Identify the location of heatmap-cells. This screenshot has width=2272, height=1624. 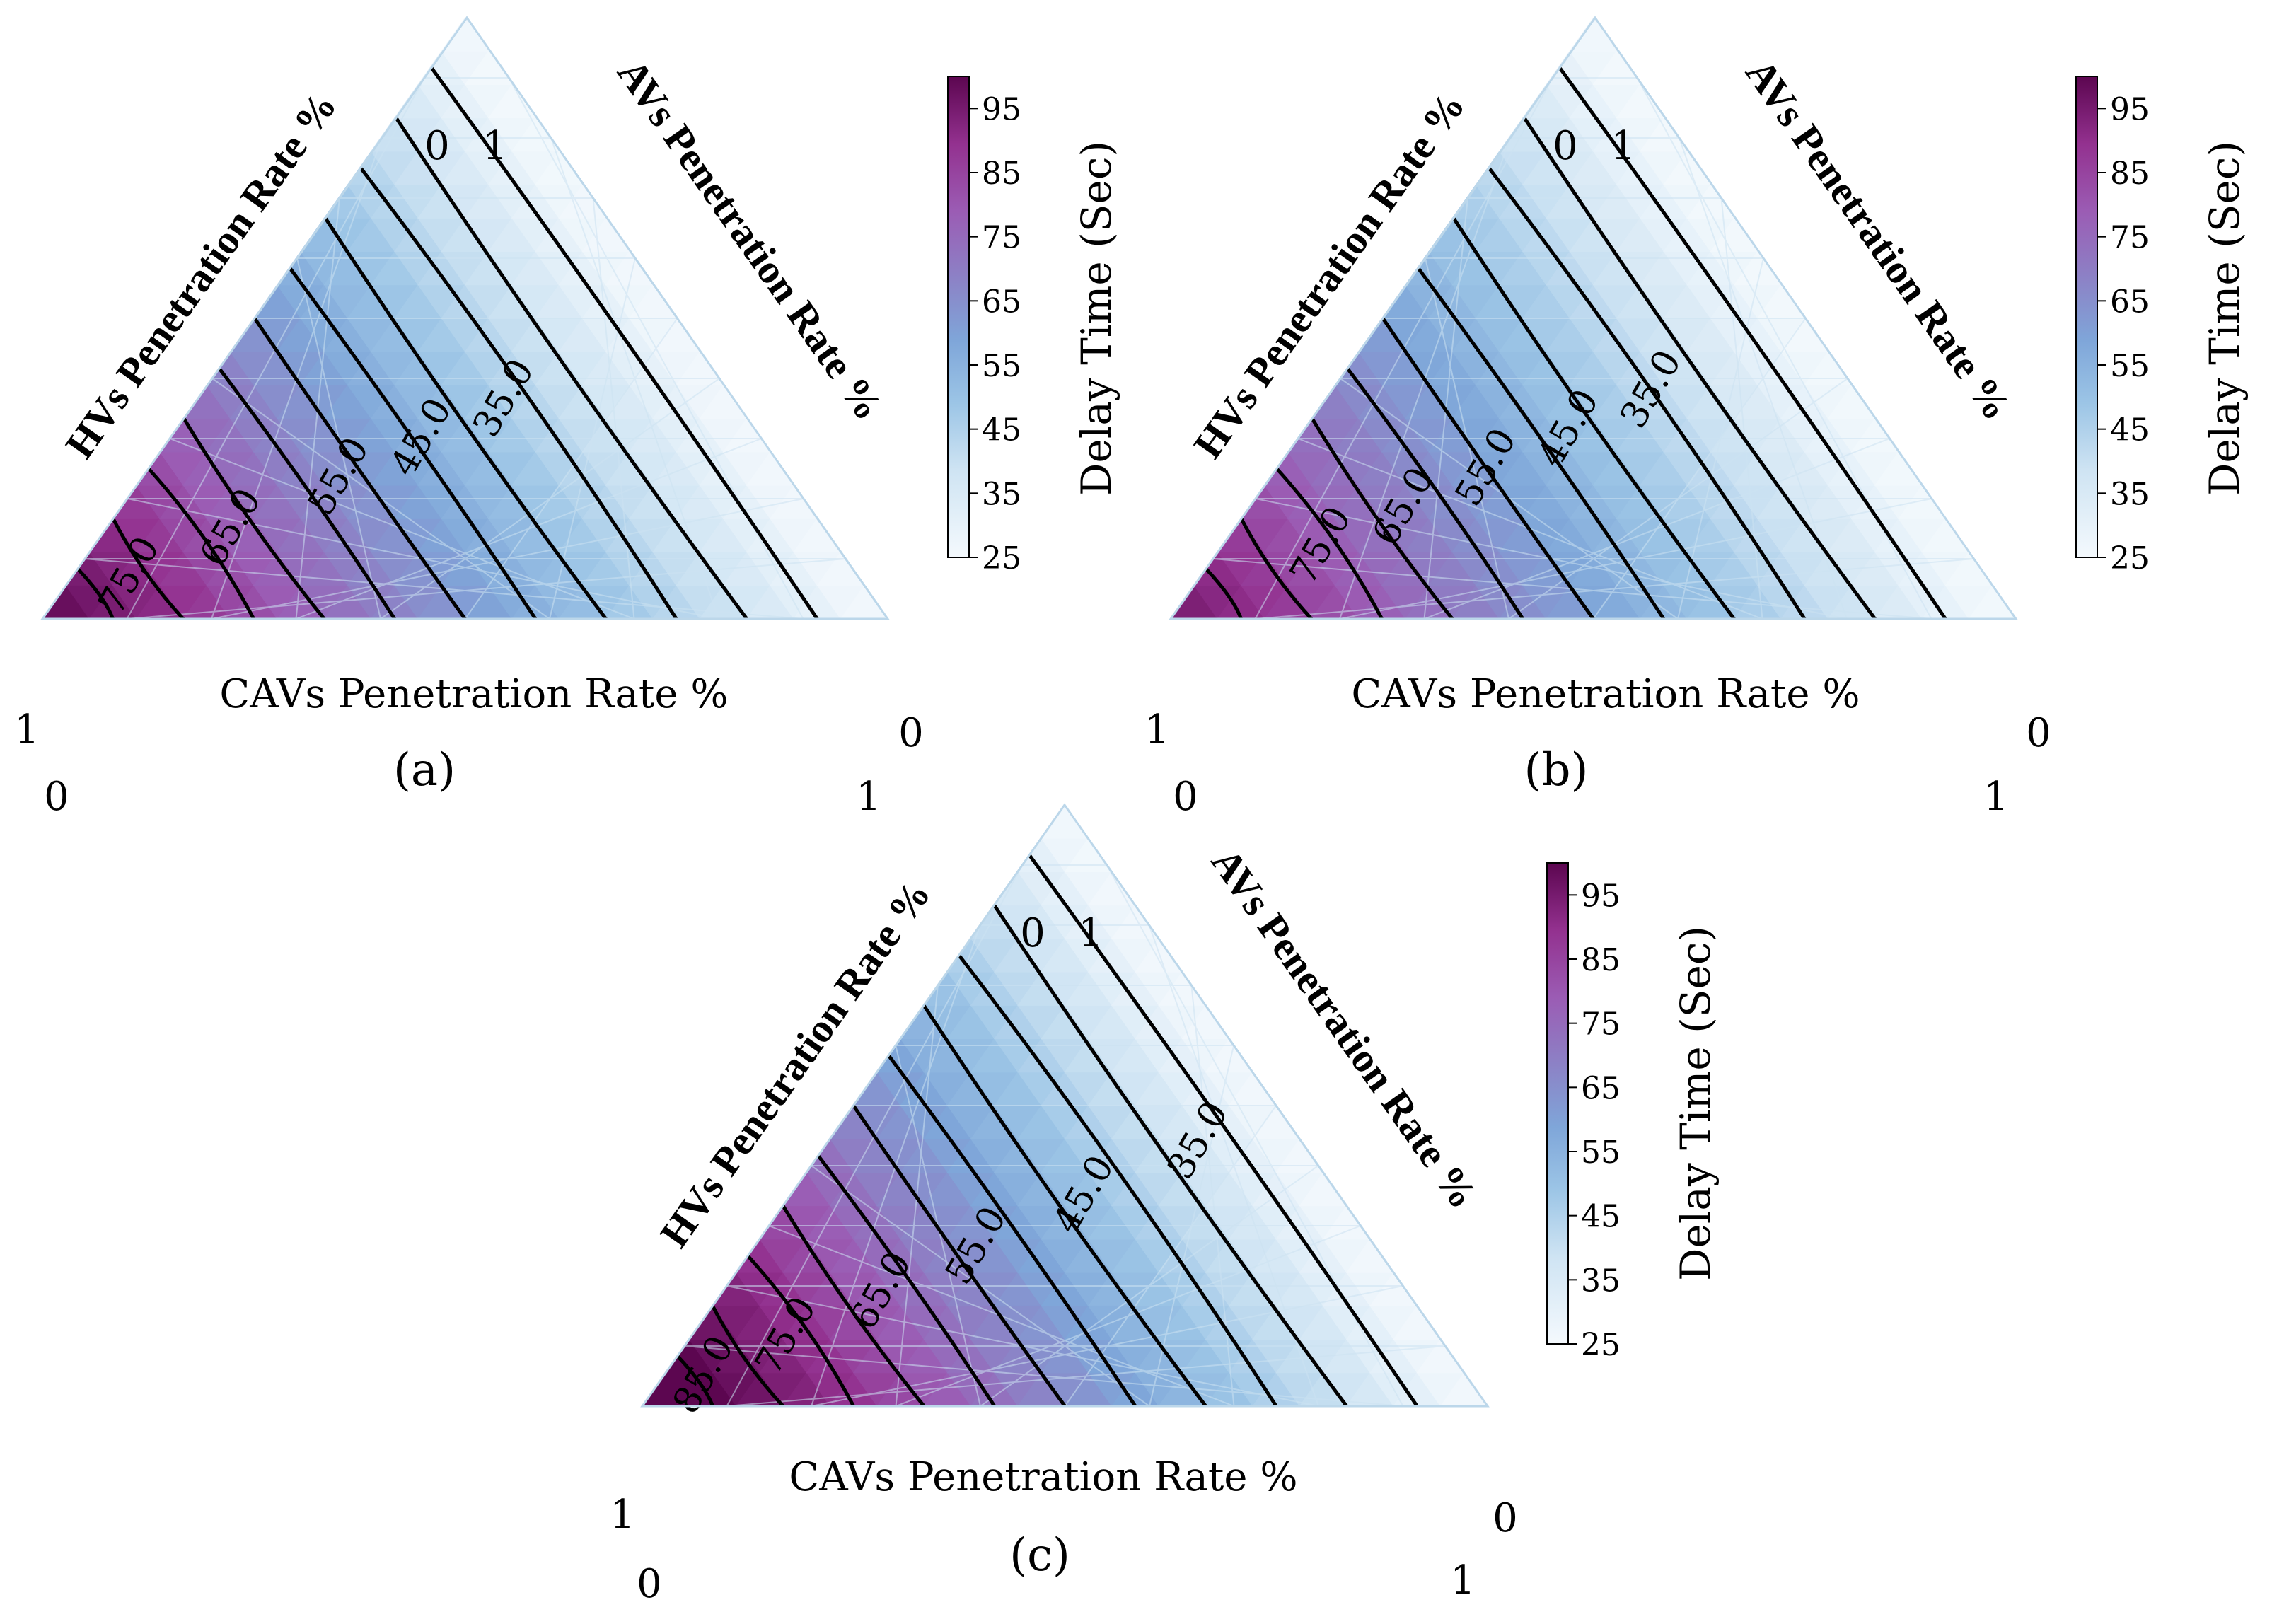
(1065, 1105).